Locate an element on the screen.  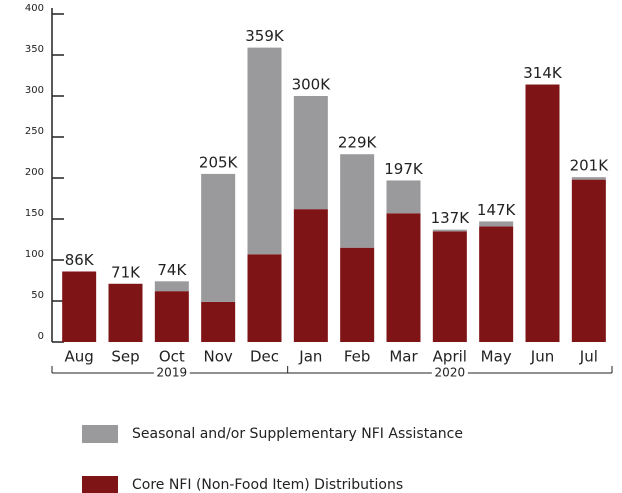
total-label: 201K is located at coordinates (590, 166).